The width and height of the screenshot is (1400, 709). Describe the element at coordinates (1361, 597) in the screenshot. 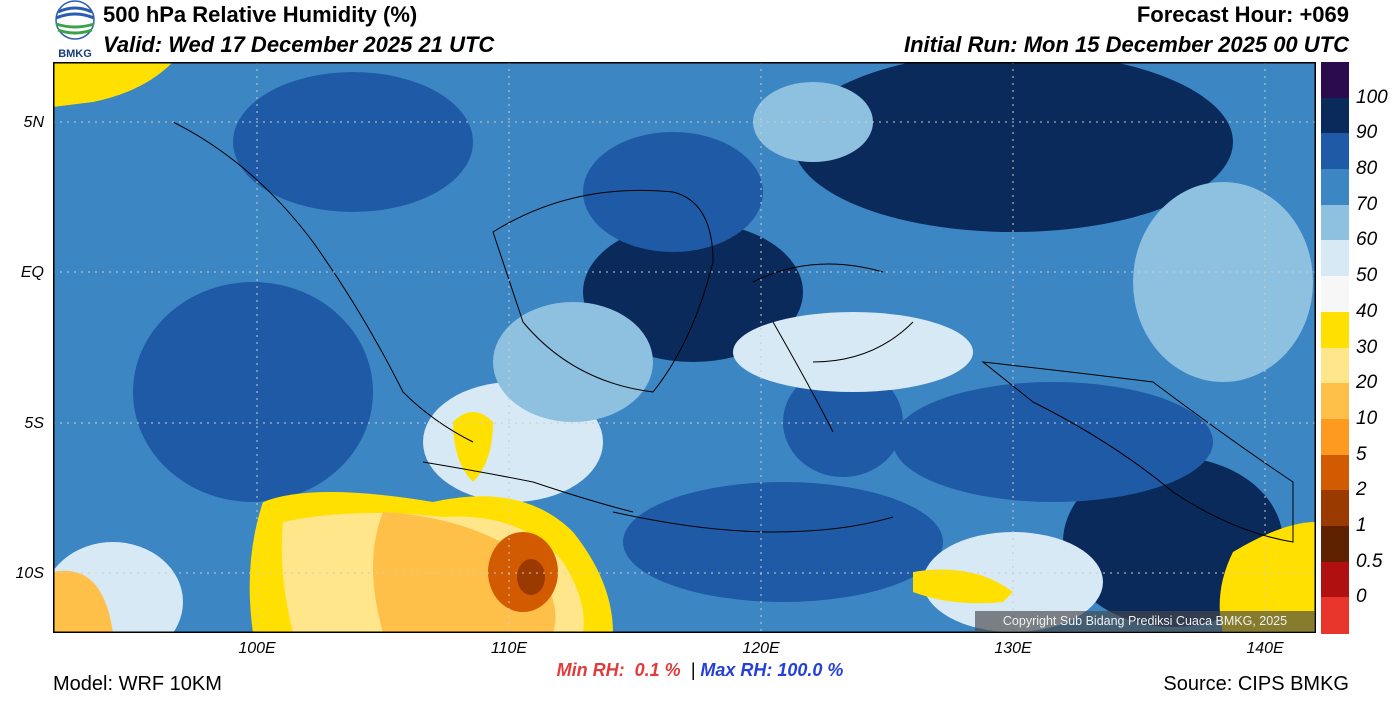

I see `colorbar-label: 0` at that location.